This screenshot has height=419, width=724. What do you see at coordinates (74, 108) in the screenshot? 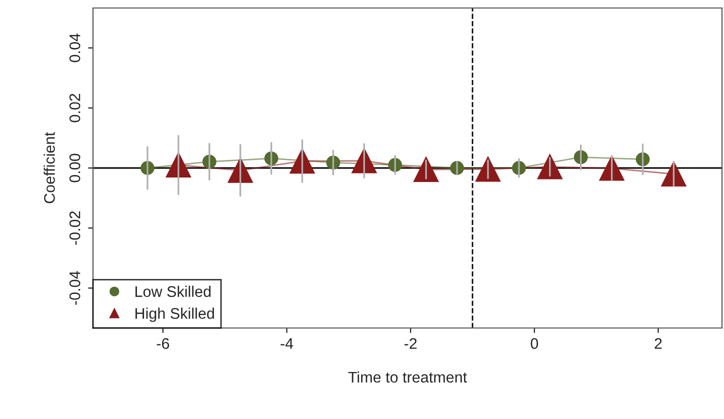
I see `y-tick-label: 0.02` at bounding box center [74, 108].